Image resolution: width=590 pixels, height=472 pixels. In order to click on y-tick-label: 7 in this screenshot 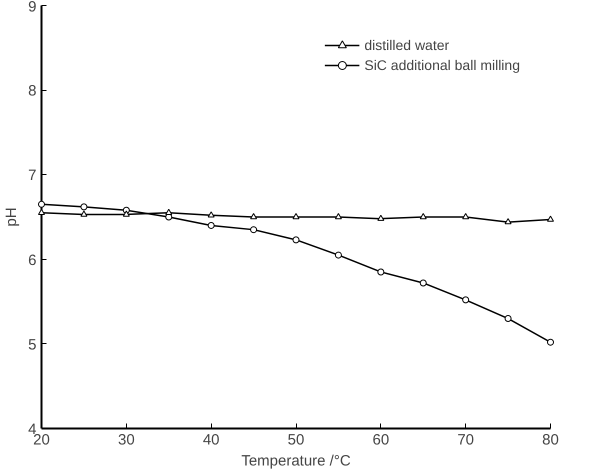, I will do `click(32, 175)`.